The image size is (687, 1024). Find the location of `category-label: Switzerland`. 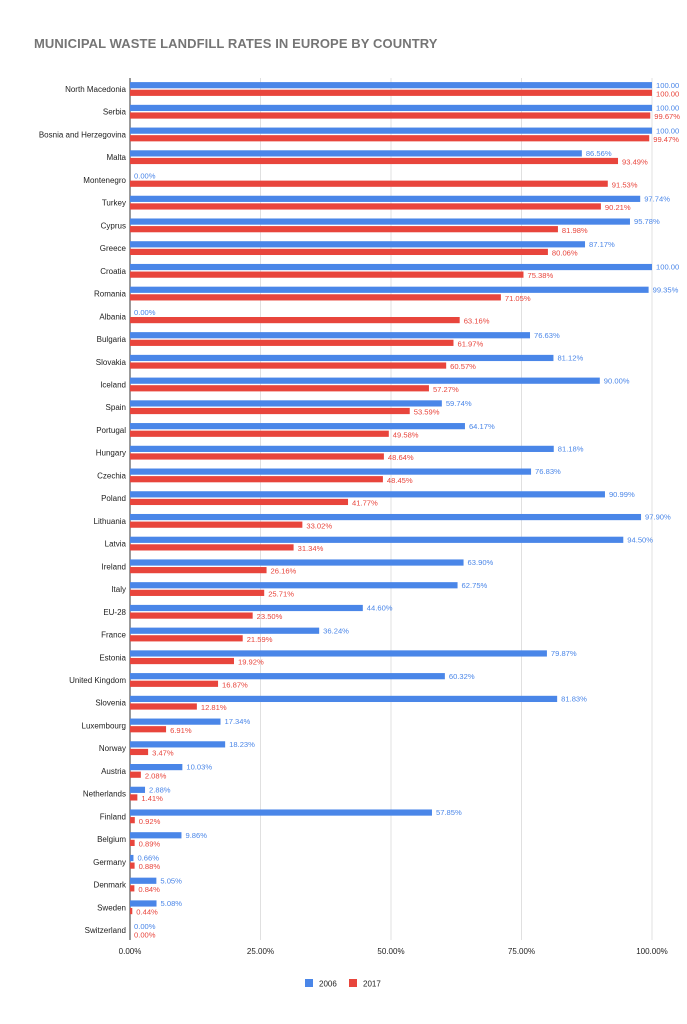

category-label: Switzerland is located at coordinates (105, 930).